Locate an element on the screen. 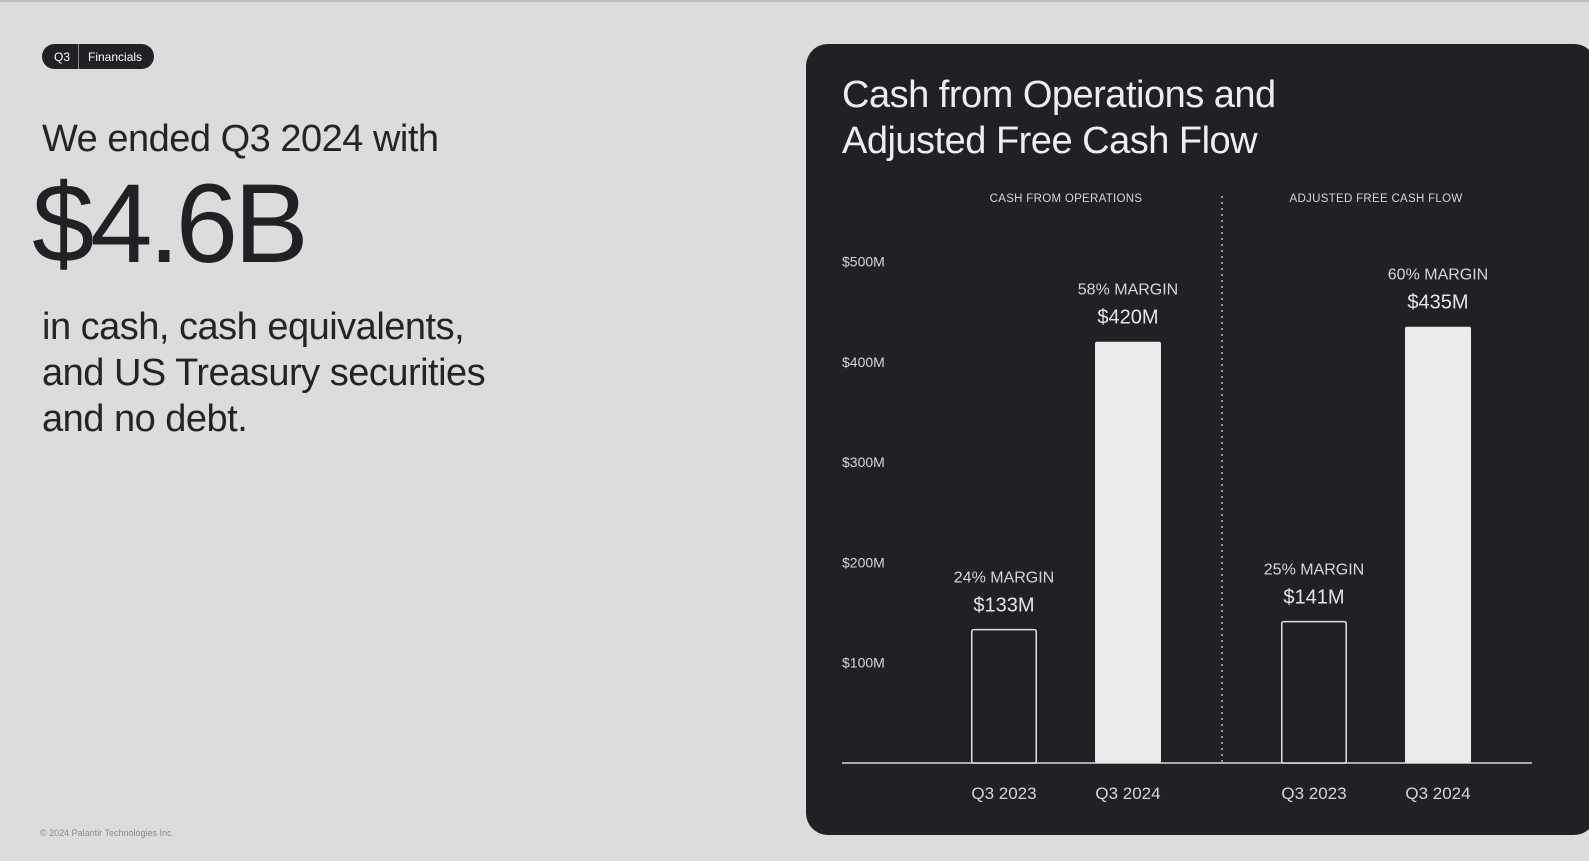 Image resolution: width=1589 pixels, height=861 pixels. headline-amount: $4.6B is located at coordinates (170, 223).